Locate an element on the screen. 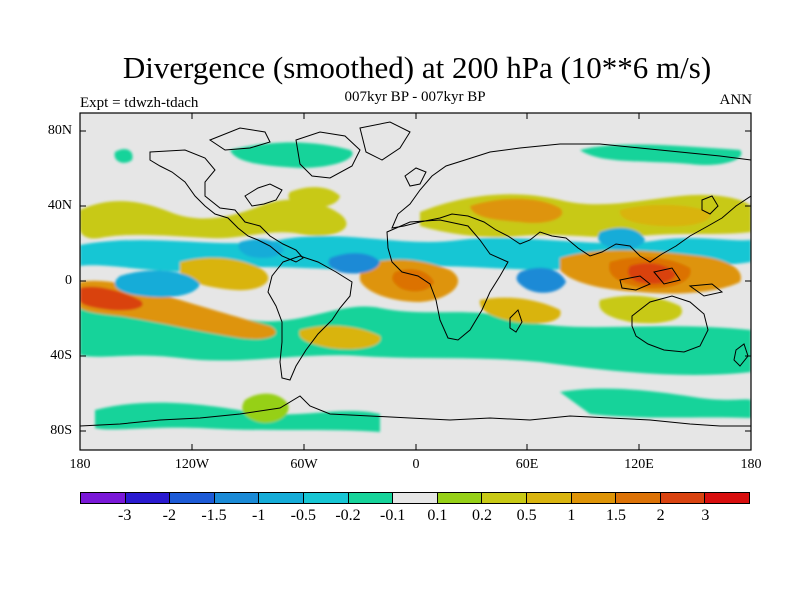 The image size is (800, 600). colorbar-label: 1 is located at coordinates (571, 515).